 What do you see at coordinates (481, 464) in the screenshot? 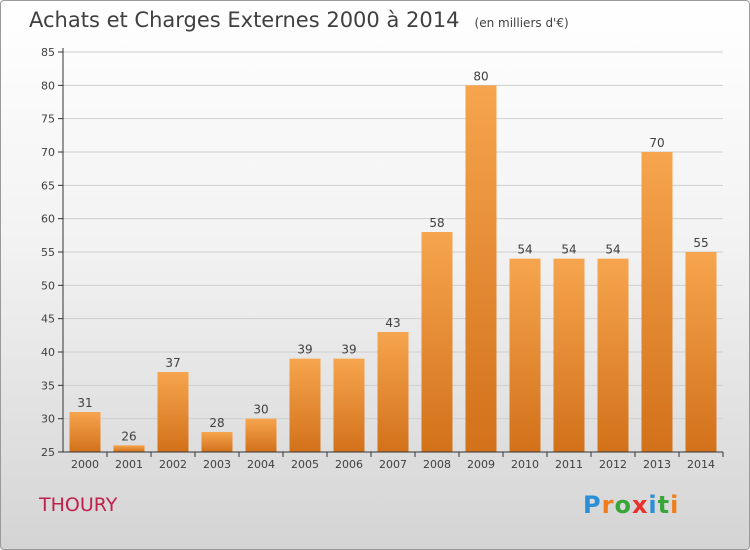
I see `x-tick-label-2009: 2009` at bounding box center [481, 464].